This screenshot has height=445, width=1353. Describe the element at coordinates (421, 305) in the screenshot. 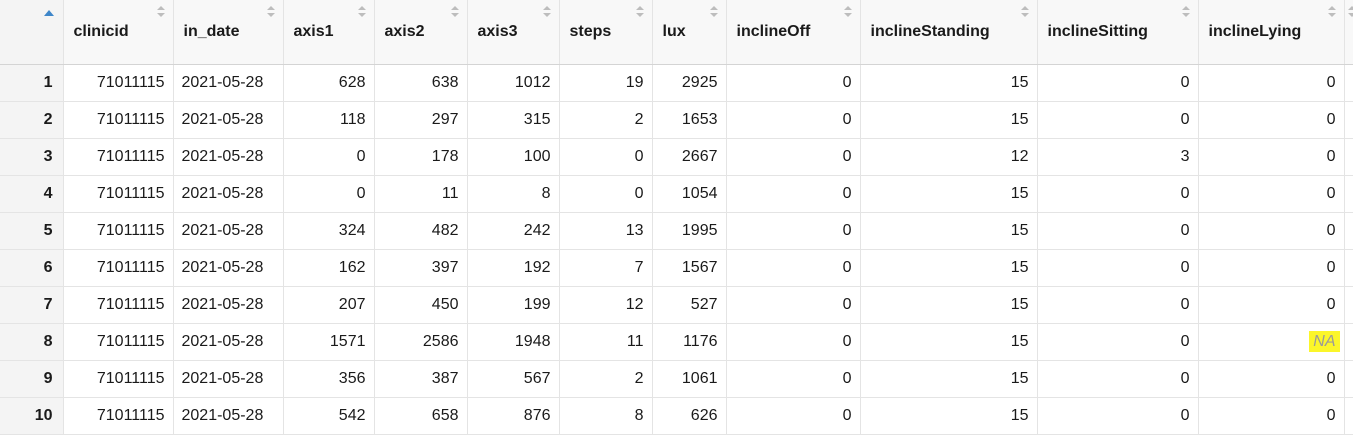

I see `table-cell-axis2: 450` at that location.